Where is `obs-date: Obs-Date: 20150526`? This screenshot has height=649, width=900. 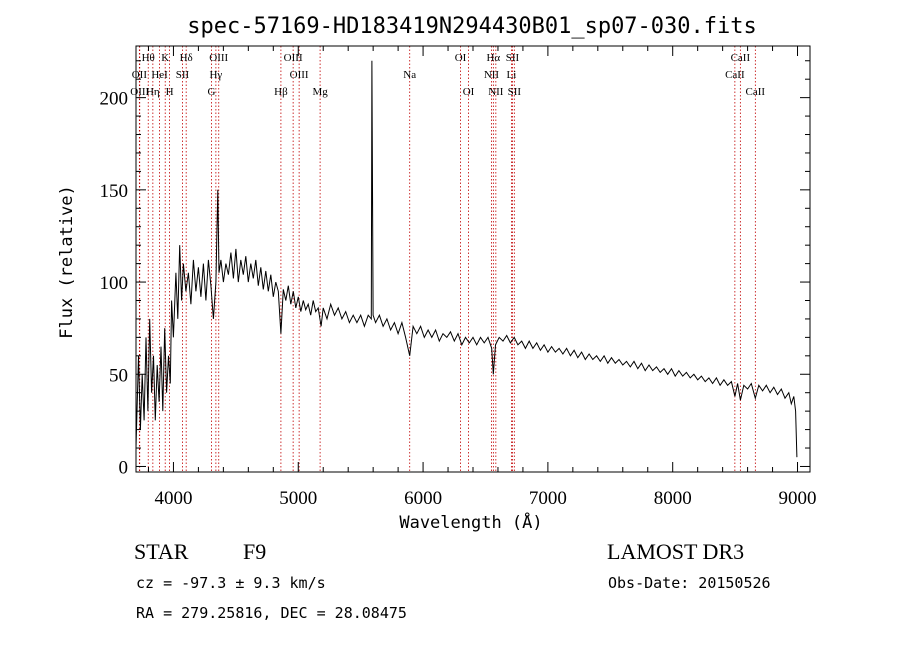
obs-date: Obs-Date: 20150526 is located at coordinates (689, 583).